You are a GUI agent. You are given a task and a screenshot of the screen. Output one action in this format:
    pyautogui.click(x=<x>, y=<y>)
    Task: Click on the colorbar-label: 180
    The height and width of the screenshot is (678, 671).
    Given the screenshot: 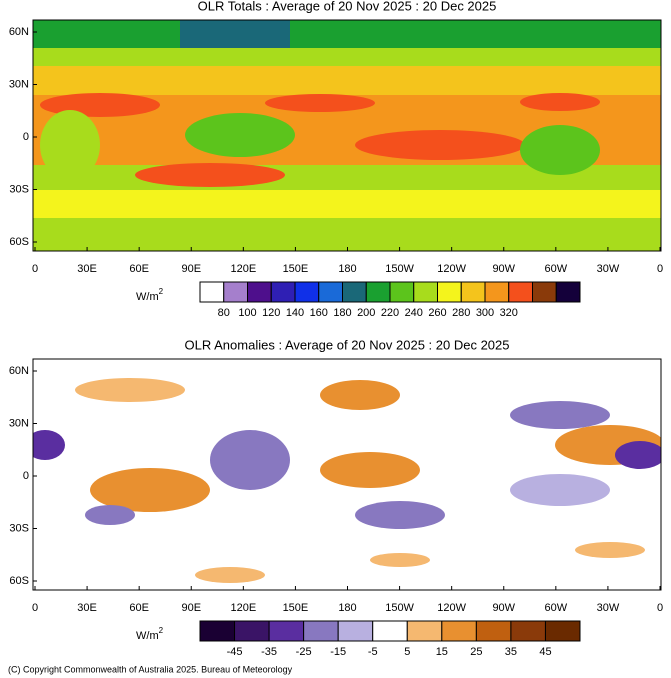 What is the action you would take?
    pyautogui.click(x=342, y=313)
    